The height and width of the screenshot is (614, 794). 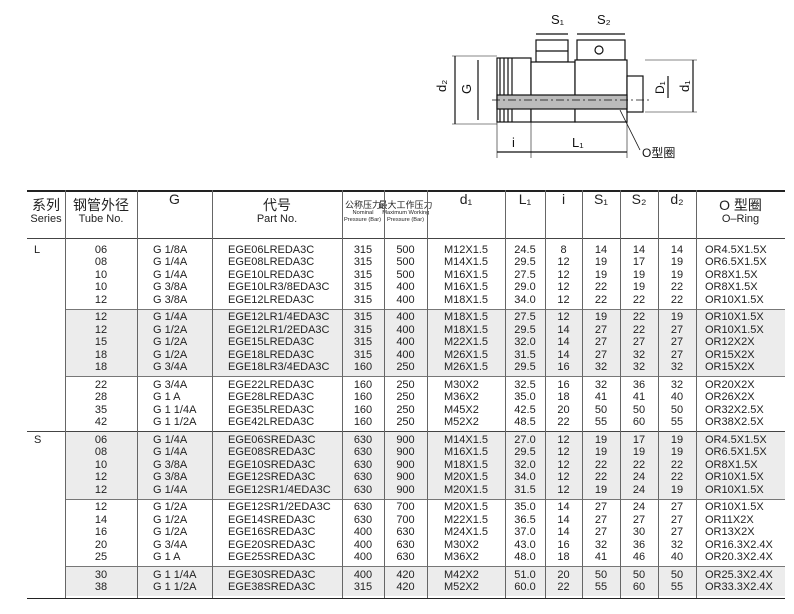 I want to click on label-i: i, so click(x=513, y=142).